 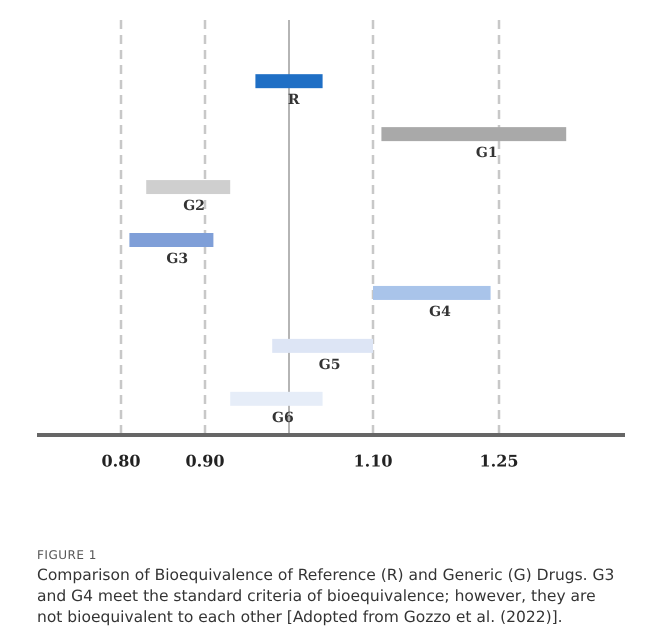 What do you see at coordinates (294, 100) in the screenshot?
I see `y-tick-label: R` at bounding box center [294, 100].